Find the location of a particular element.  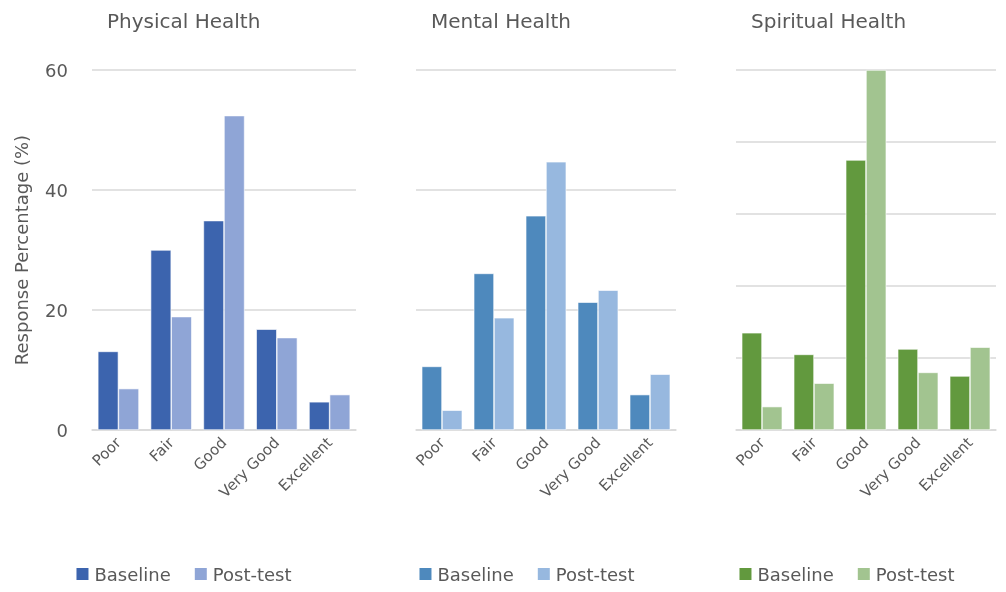

chart-title: Physical Health is located at coordinates (184, 21).